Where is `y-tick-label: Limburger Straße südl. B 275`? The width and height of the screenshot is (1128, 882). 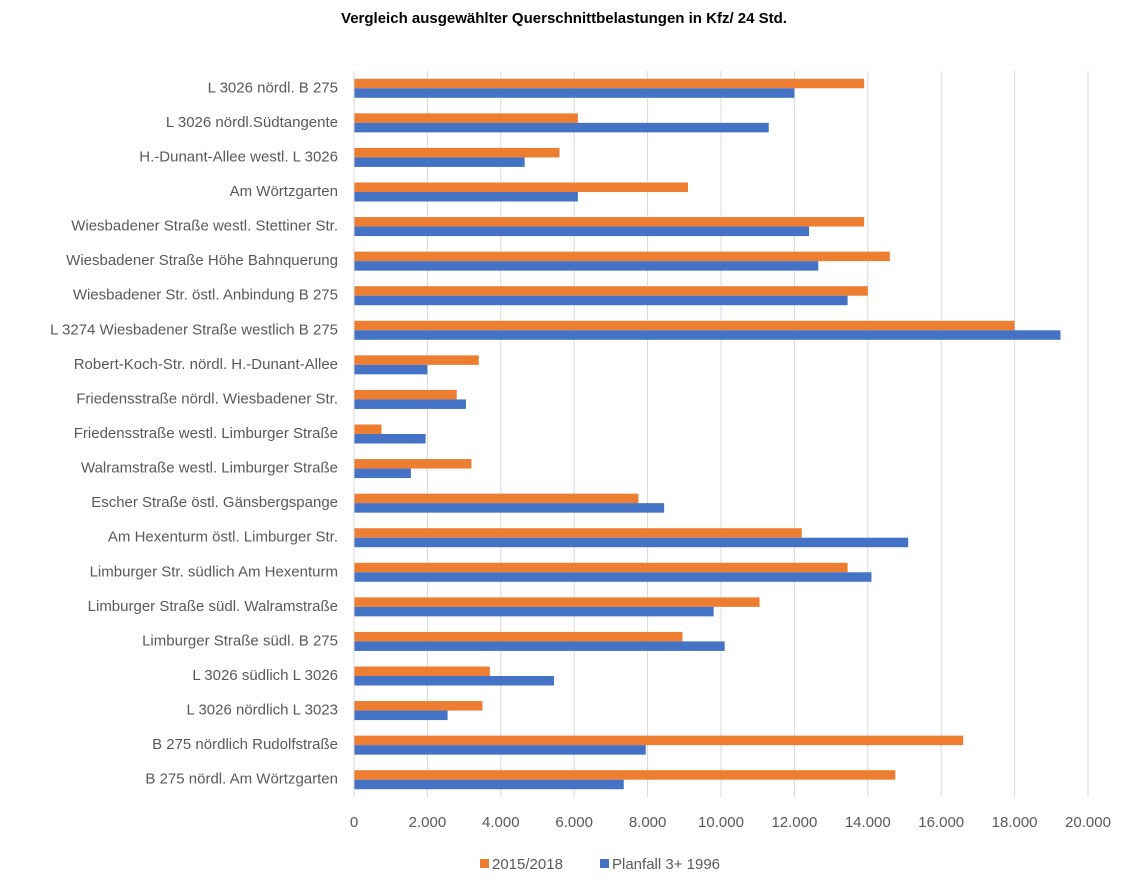
y-tick-label: Limburger Straße südl. B 275 is located at coordinates (240, 640).